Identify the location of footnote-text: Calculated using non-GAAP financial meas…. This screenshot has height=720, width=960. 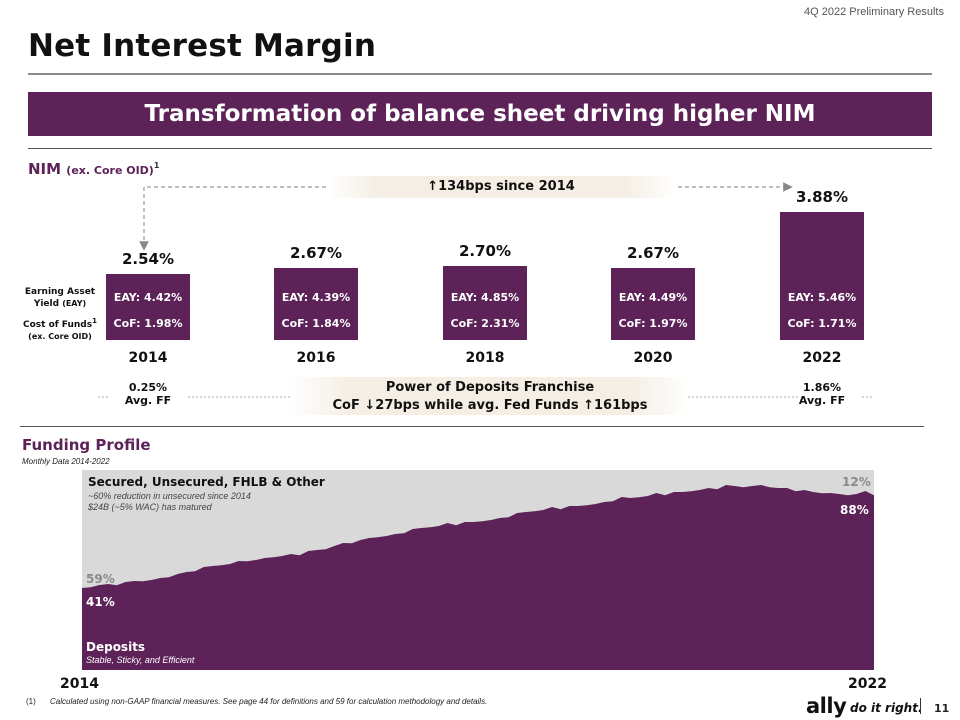
(269, 701).